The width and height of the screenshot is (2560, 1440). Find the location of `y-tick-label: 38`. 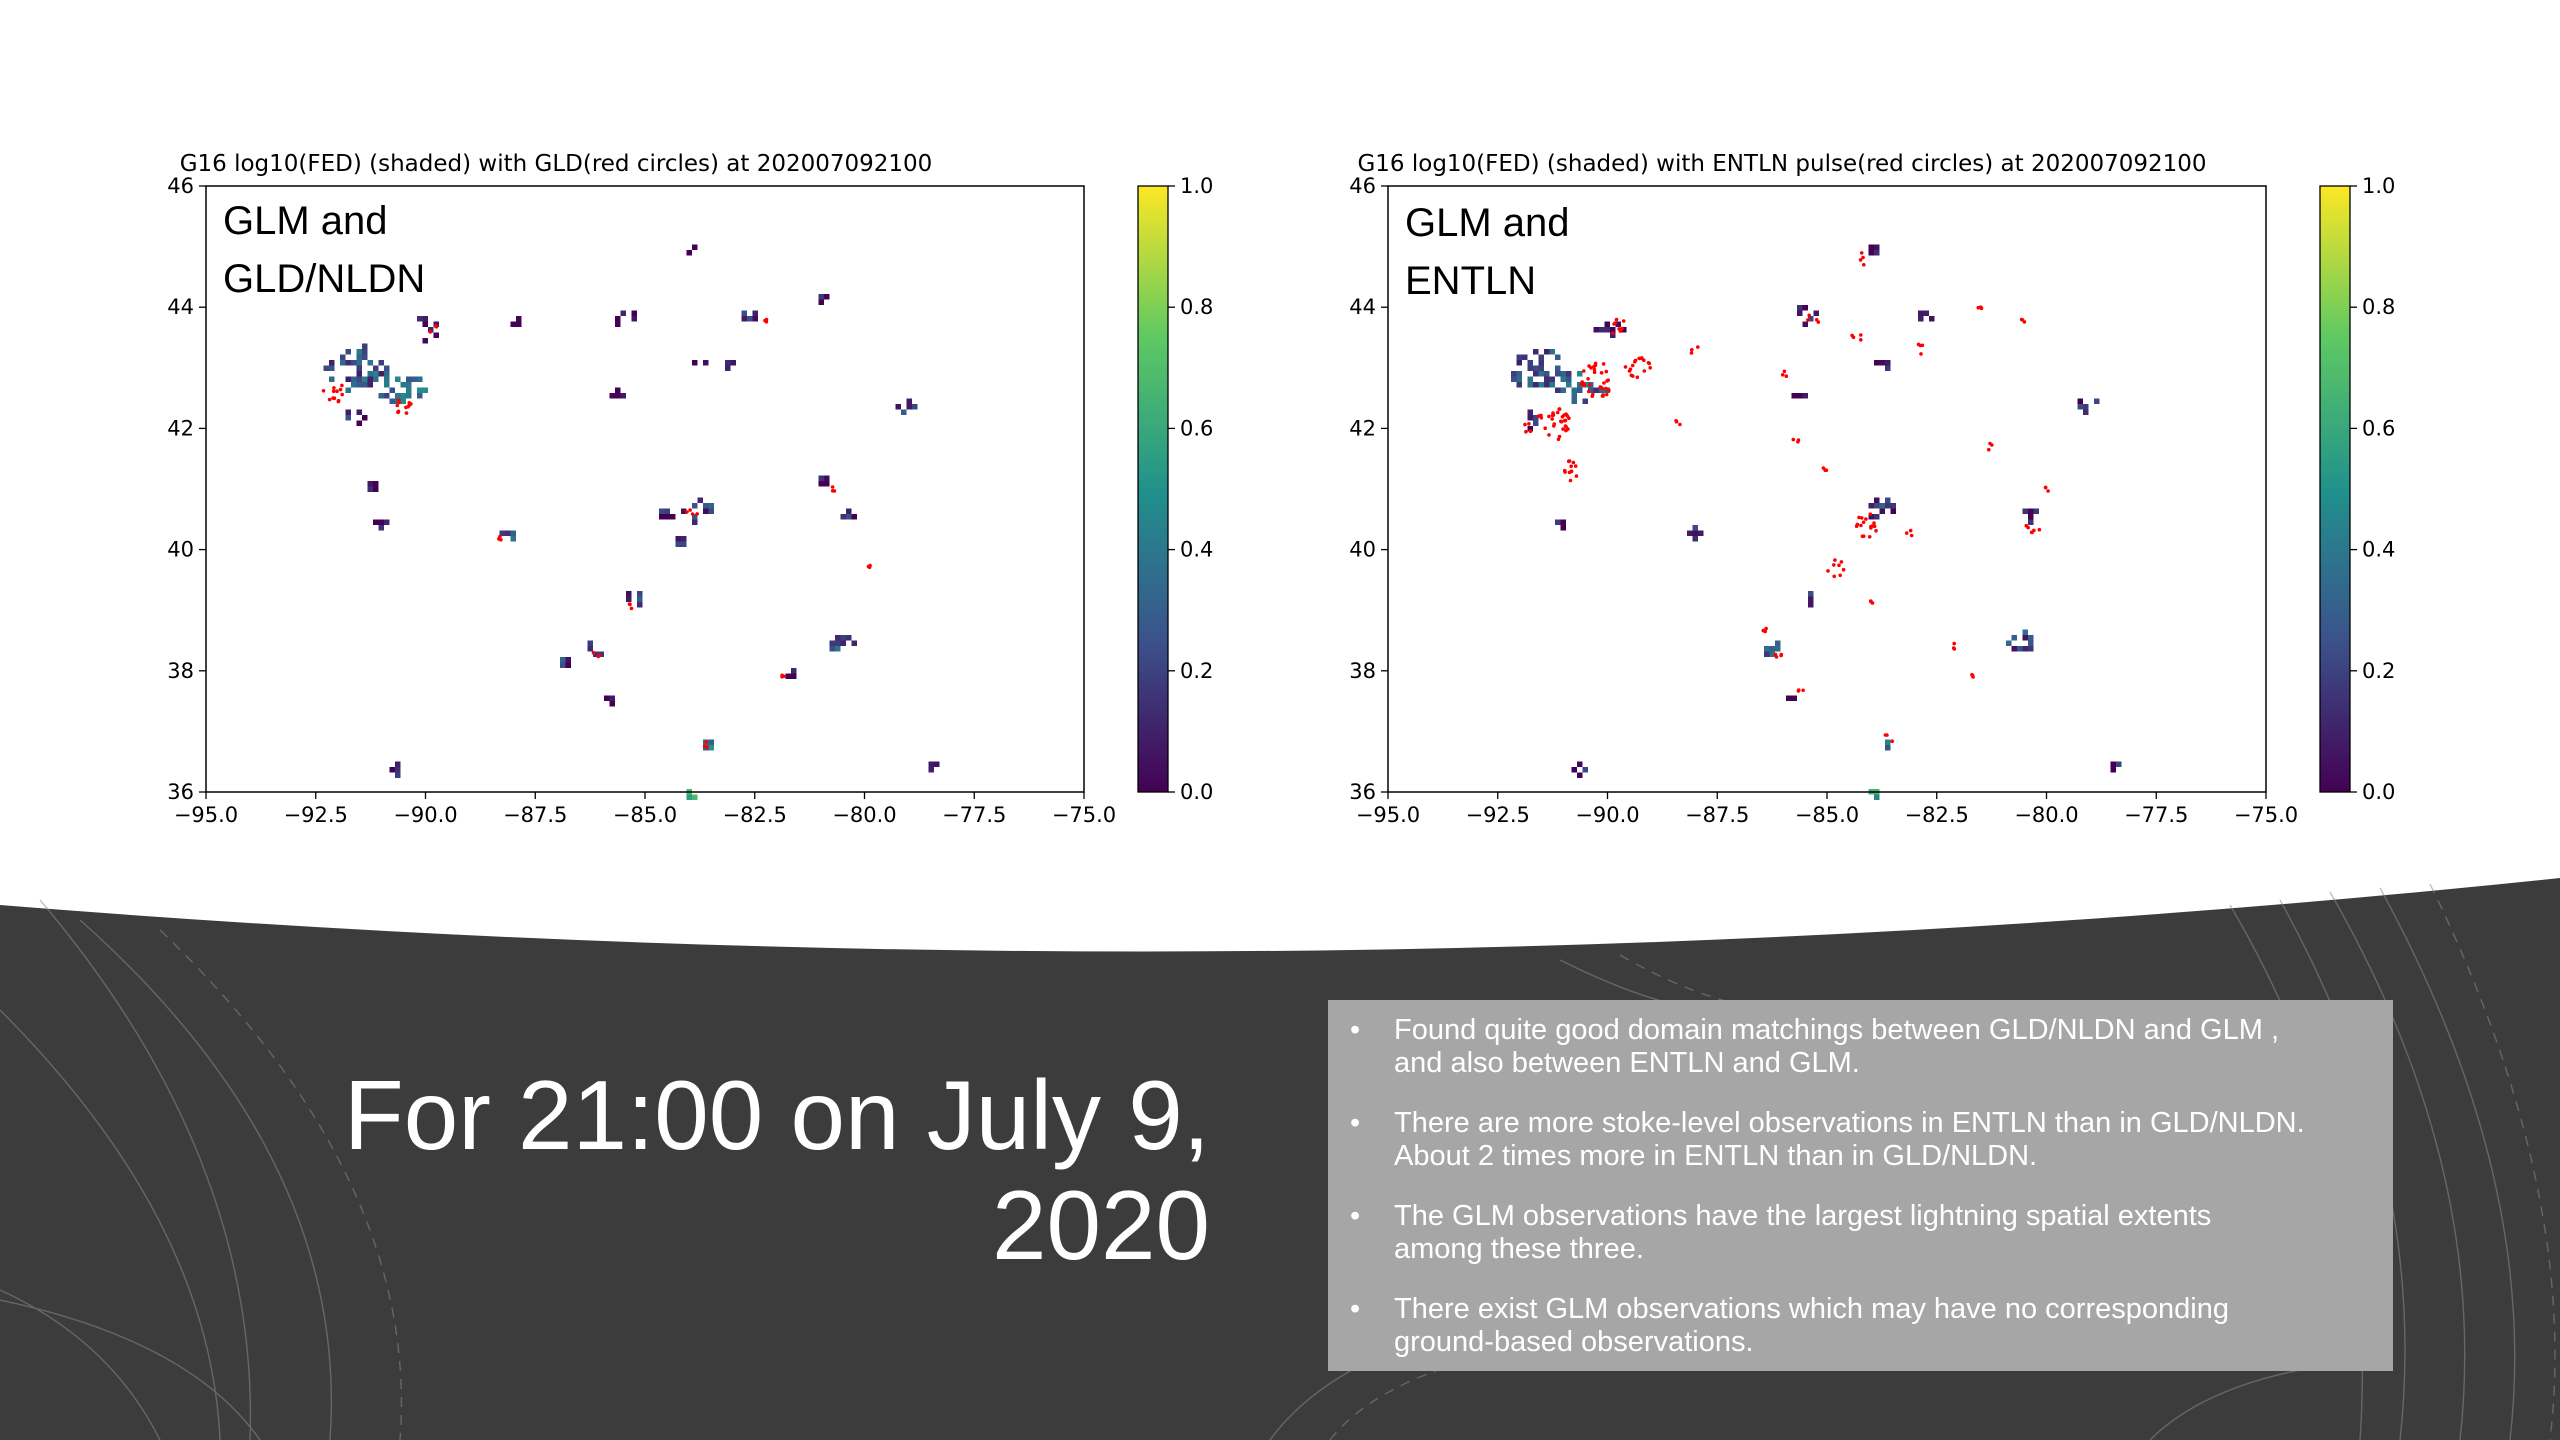

y-tick-label: 38 is located at coordinates (180, 671).